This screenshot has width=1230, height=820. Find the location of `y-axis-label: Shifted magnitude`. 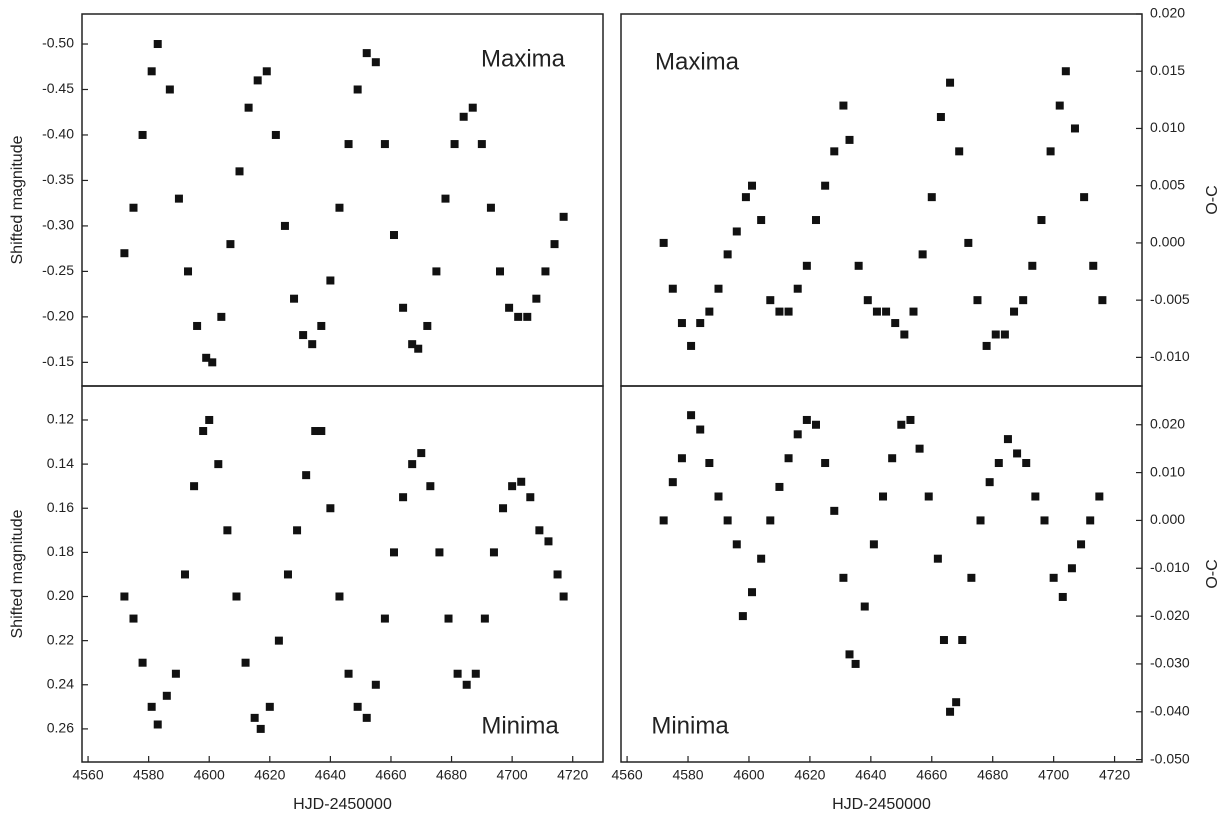

y-axis-label: Shifted magnitude is located at coordinates (17, 573).